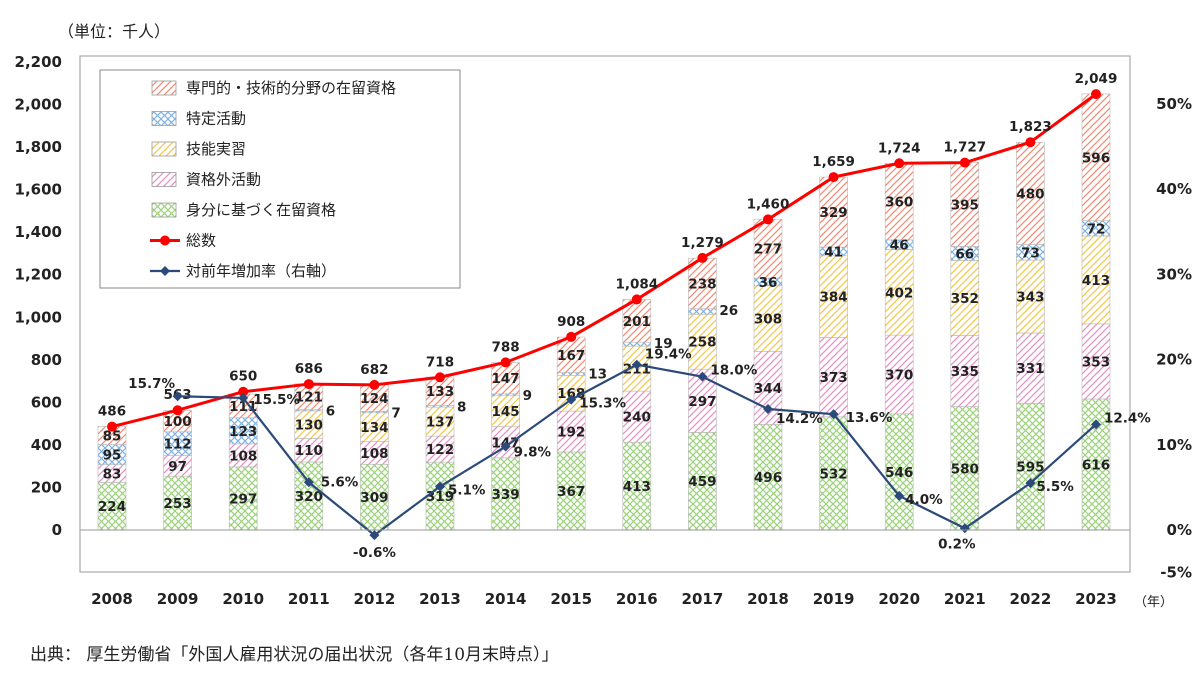  What do you see at coordinates (309, 497) in the screenshot?
I see `segment-label-status: 320` at bounding box center [309, 497].